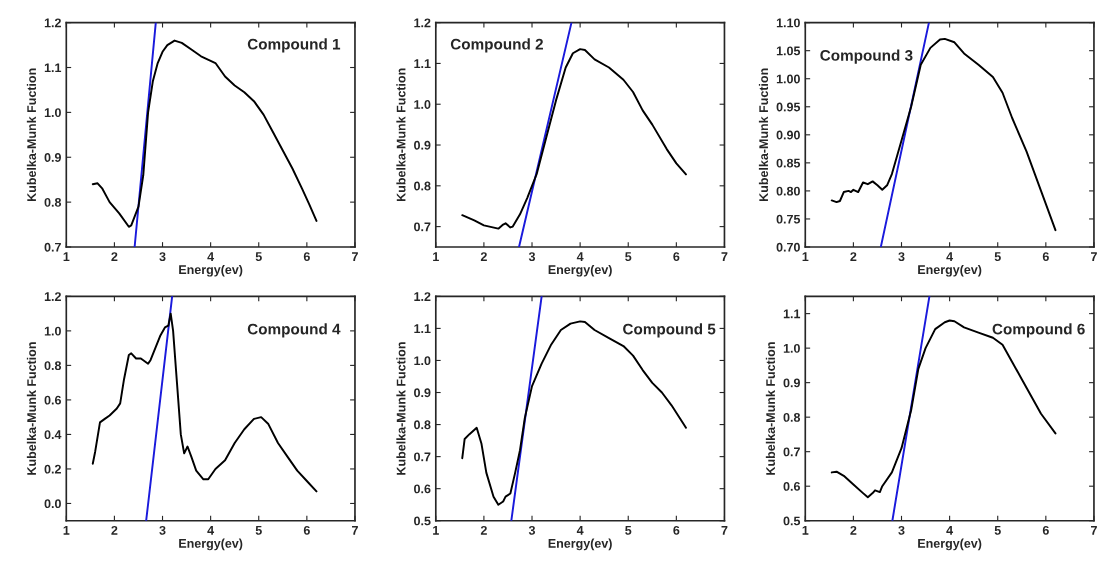 The height and width of the screenshot is (566, 1105). I want to click on y-tick-label: 0.4, so click(53, 435).